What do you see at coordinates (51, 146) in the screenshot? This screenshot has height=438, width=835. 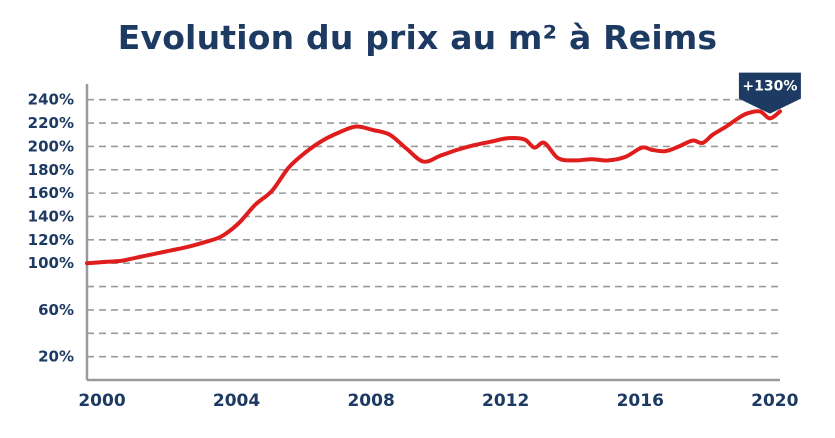 I see `y-tick-label: 200%` at bounding box center [51, 146].